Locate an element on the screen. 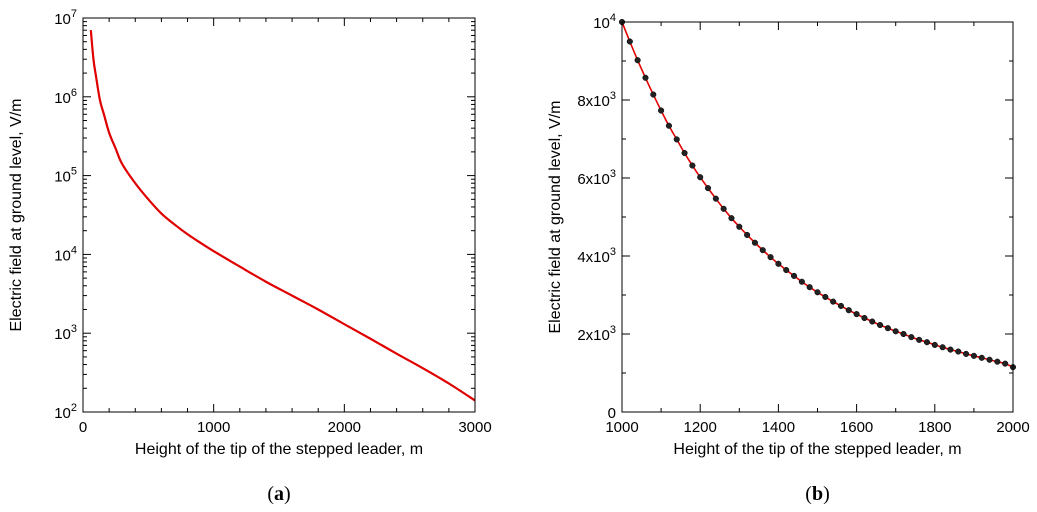 The height and width of the screenshot is (512, 1037). y-tick-label: 10² is located at coordinates (65, 412).